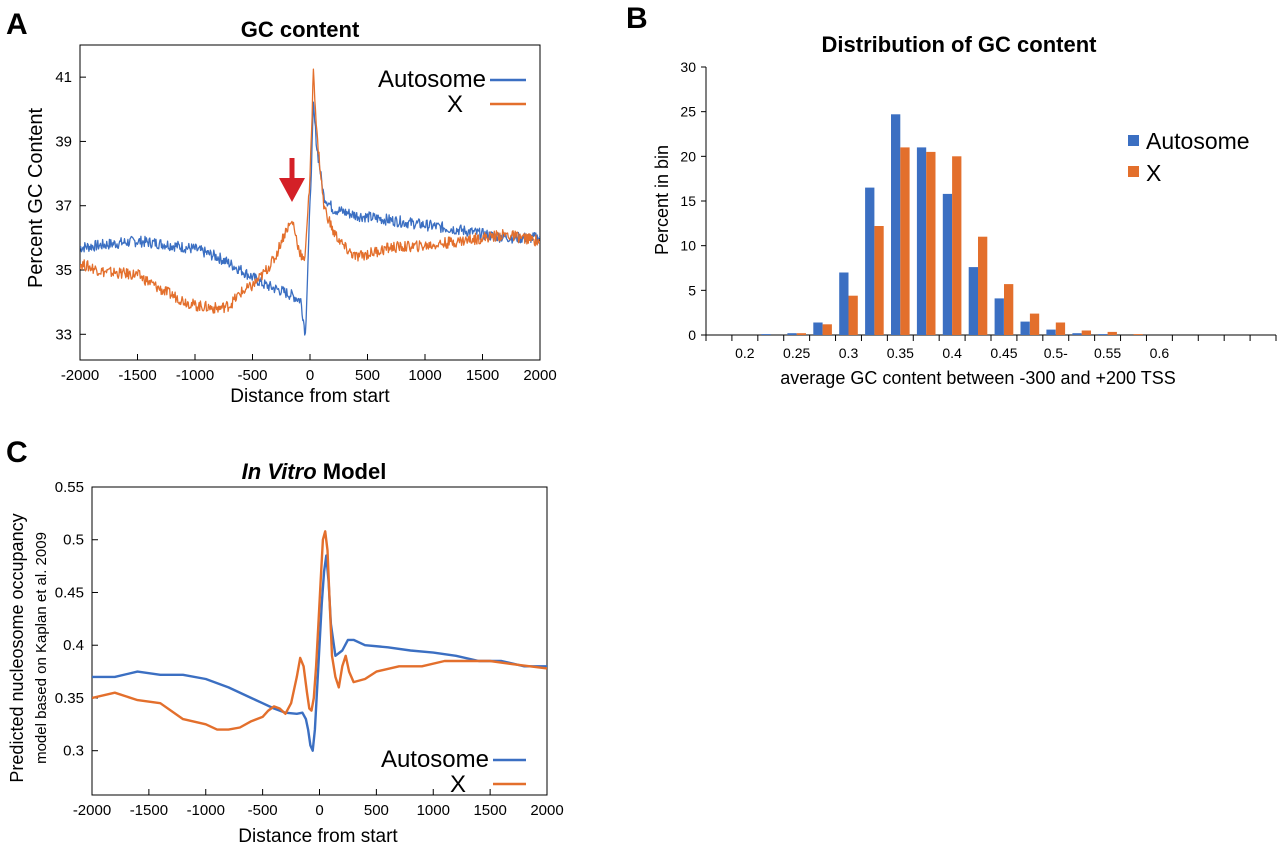 The height and width of the screenshot is (847, 1280). I want to click on chart-b-xtick-label: 0.6, so click(1160, 353).